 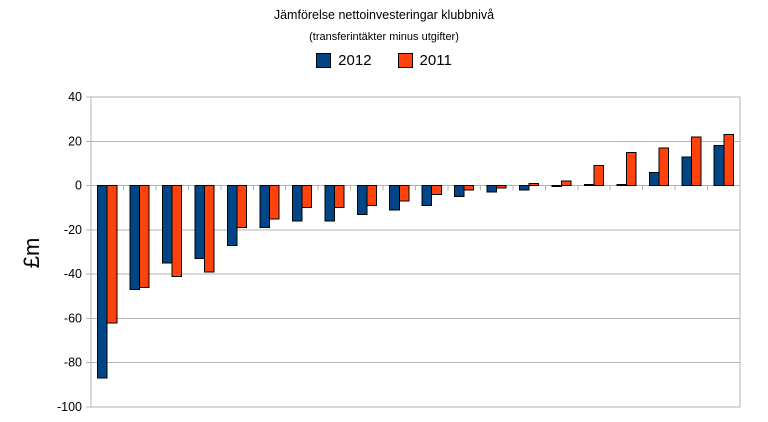 I want to click on legend-item-2011: 2011, so click(x=424, y=60).